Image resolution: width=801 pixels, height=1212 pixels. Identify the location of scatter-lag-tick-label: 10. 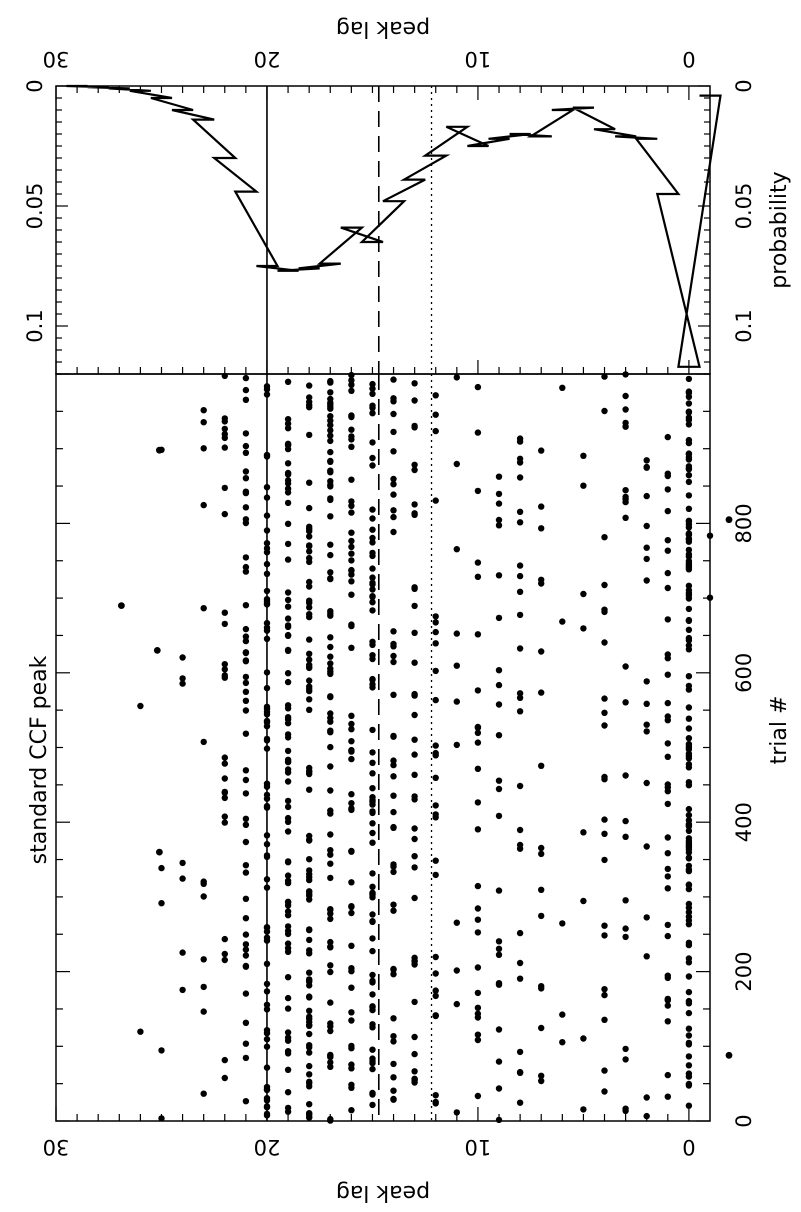
(478, 1147).